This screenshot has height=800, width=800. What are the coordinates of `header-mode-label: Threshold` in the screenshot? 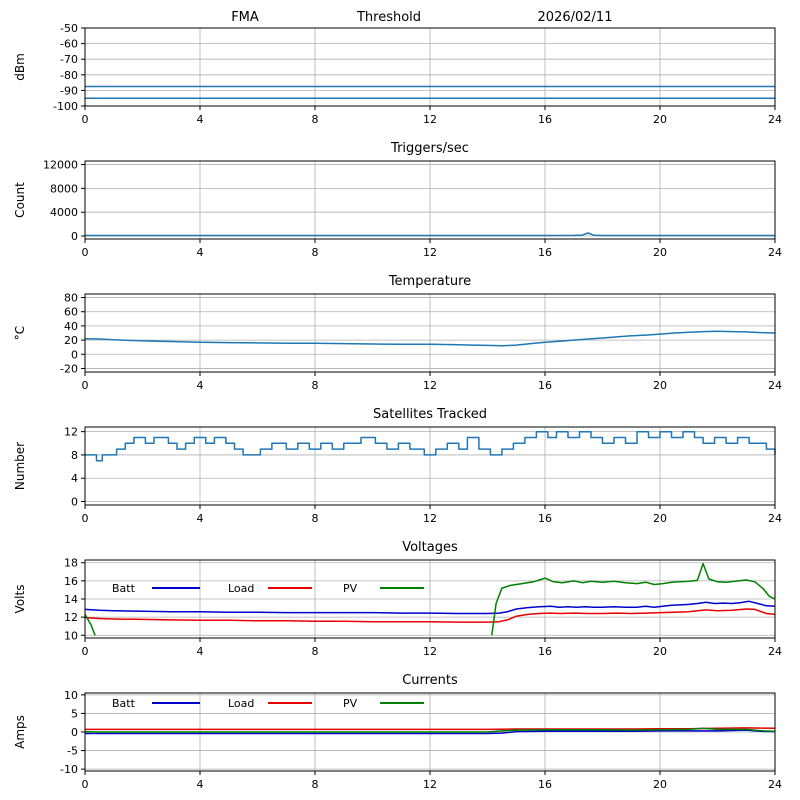 It's located at (389, 17).